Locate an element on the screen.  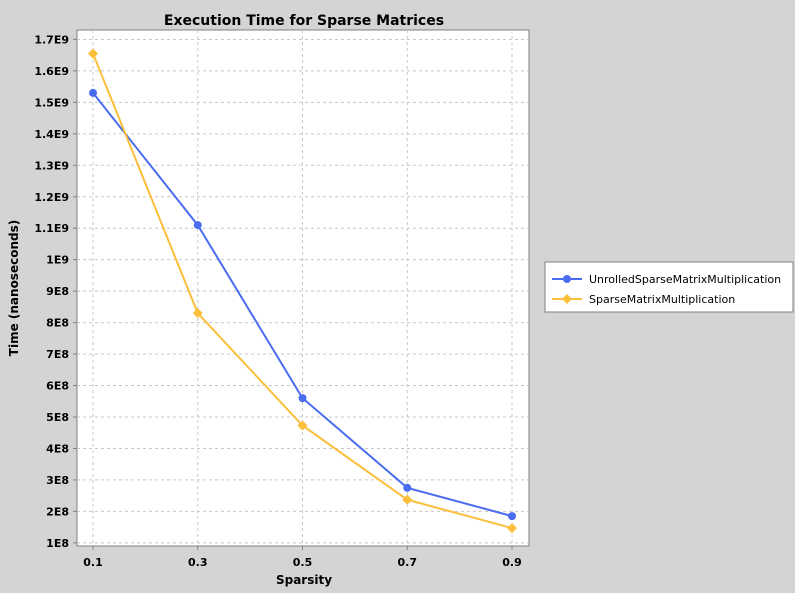
y-tick-label: 1.2E9 is located at coordinates (51, 197).